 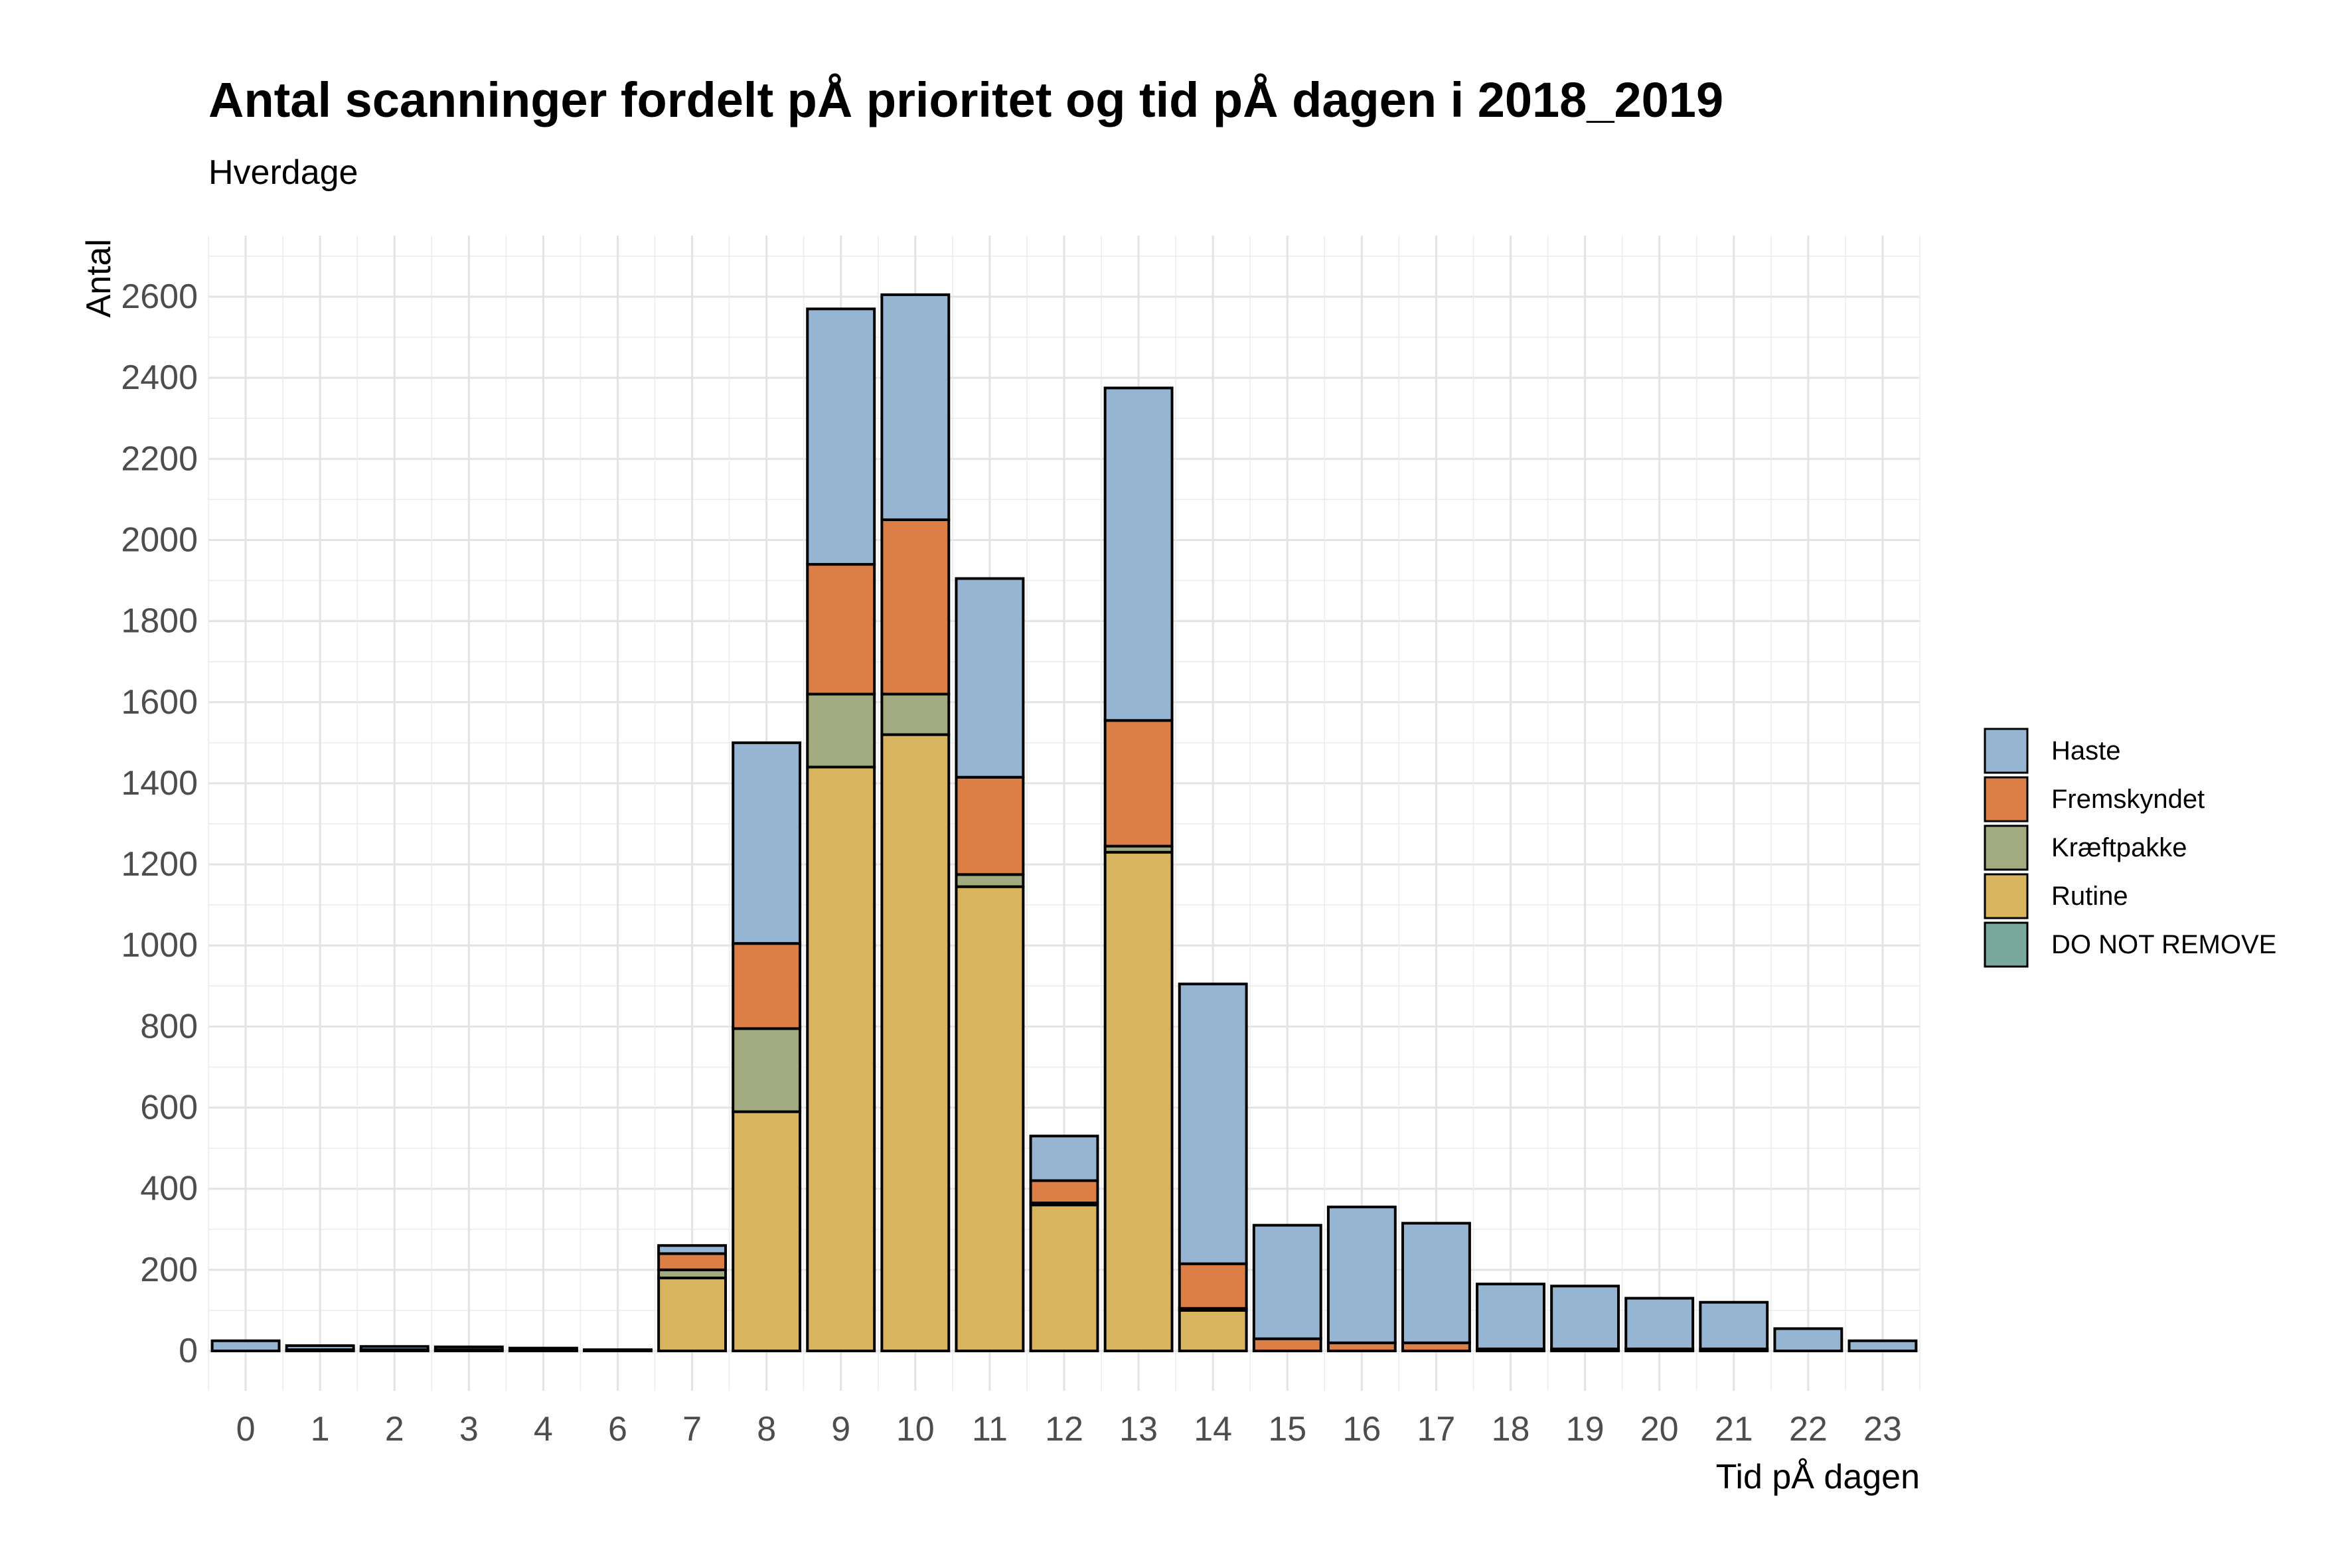 What do you see at coordinates (169, 1189) in the screenshot?
I see `y-tick-label: 400` at bounding box center [169, 1189].